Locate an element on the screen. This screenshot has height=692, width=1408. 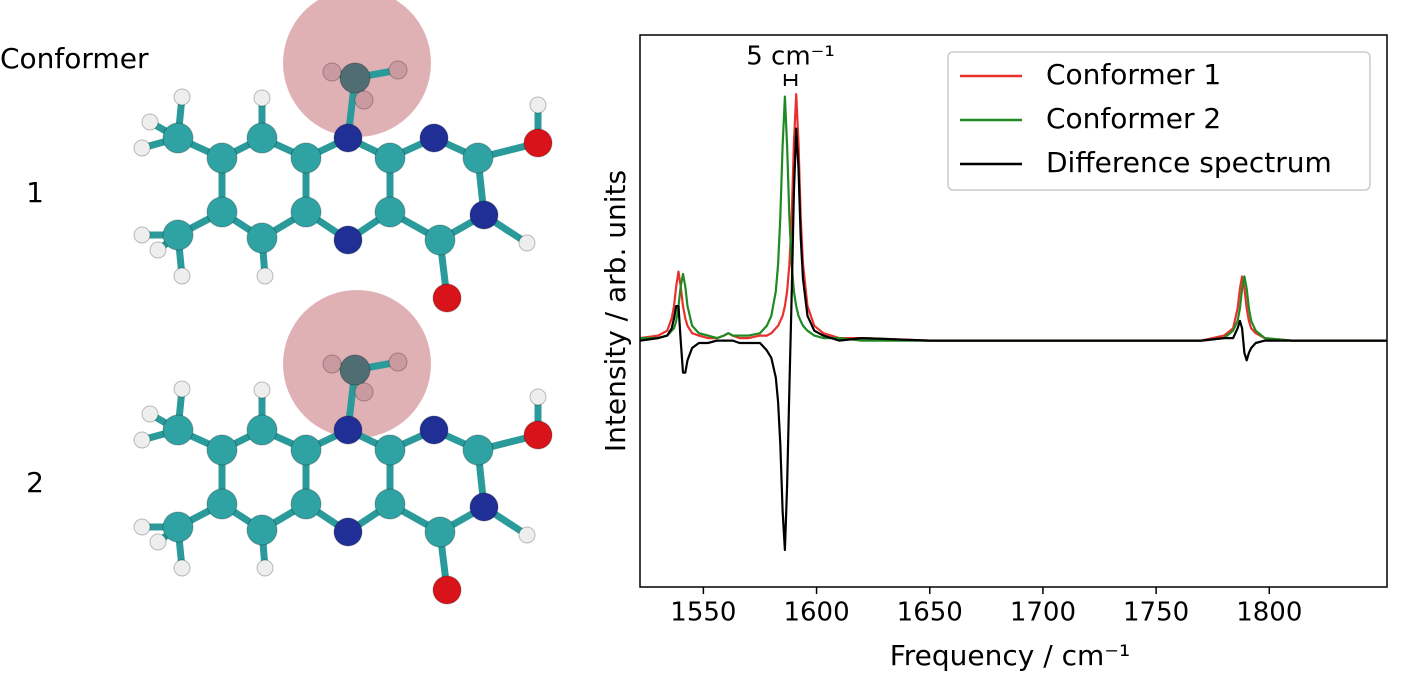
legend-label: Conformer 1 is located at coordinates (1133, 74).